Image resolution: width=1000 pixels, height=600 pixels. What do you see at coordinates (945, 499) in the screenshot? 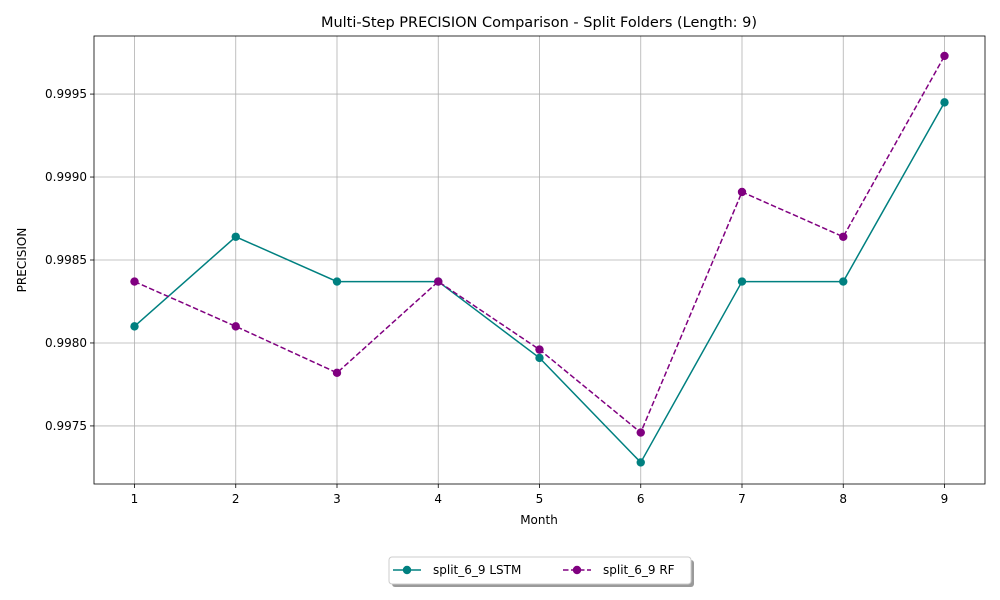
I see `x-tick-label: 9` at bounding box center [945, 499].